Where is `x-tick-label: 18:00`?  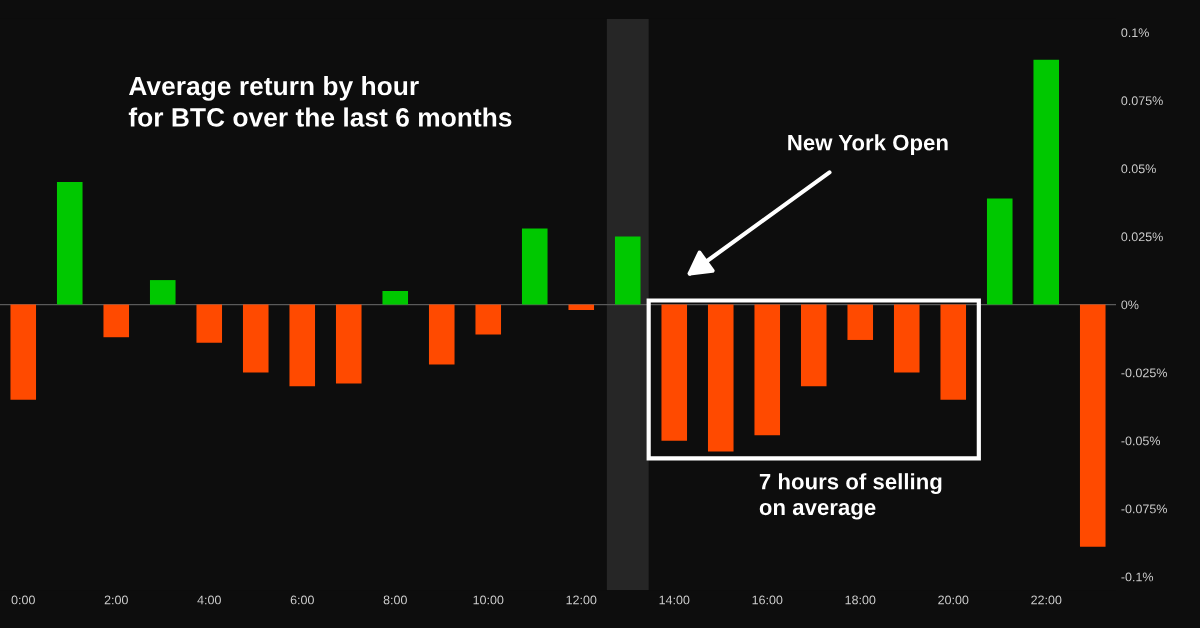 x-tick-label: 18:00 is located at coordinates (860, 600).